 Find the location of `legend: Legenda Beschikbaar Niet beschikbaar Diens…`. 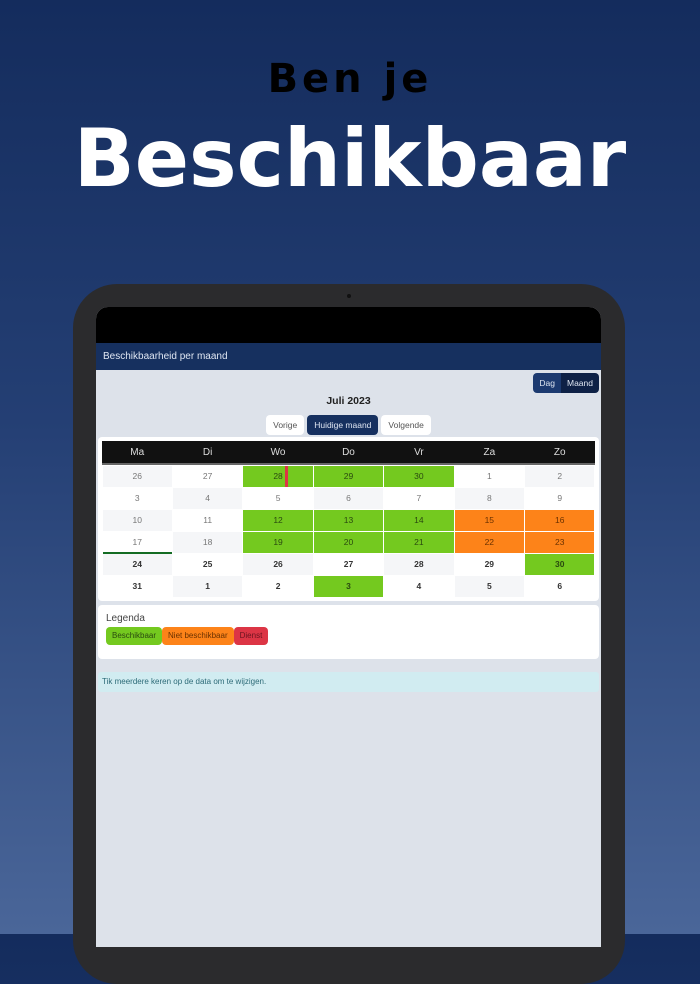

legend: Legenda Beschikbaar Niet beschikbaar Diens… is located at coordinates (348, 632).